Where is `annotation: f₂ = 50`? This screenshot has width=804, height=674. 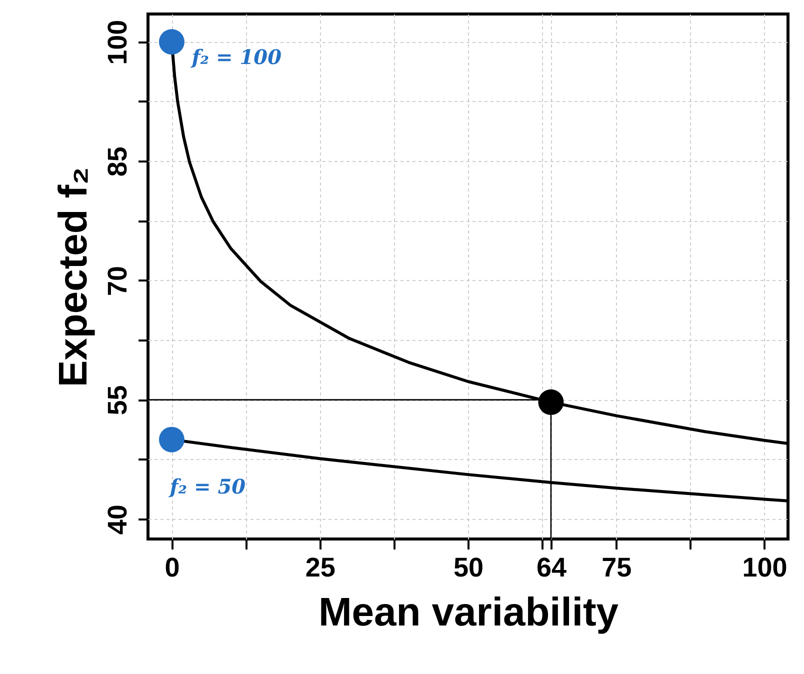 annotation: f₂ = 50 is located at coordinates (207, 486).